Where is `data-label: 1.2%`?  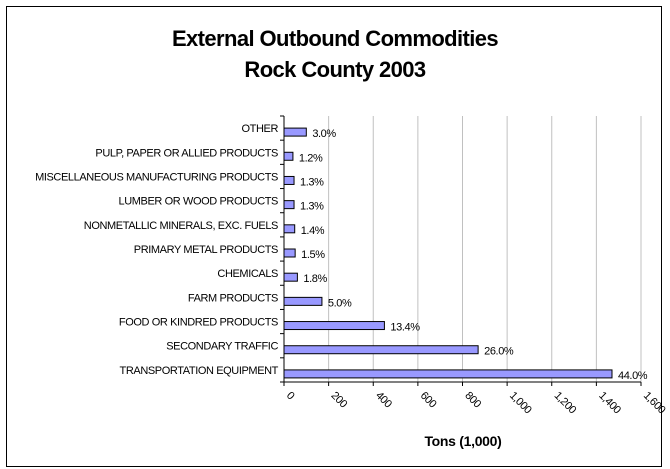 data-label: 1.2% is located at coordinates (311, 158).